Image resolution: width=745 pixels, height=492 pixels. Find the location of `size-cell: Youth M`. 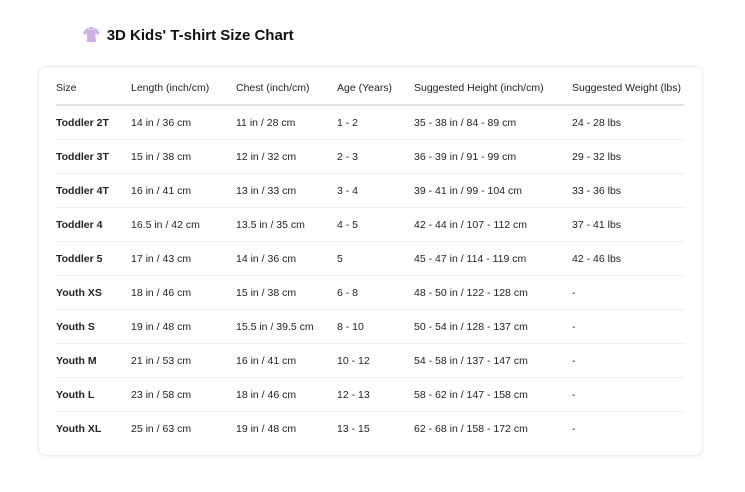

size-cell: Youth M is located at coordinates (93, 360).